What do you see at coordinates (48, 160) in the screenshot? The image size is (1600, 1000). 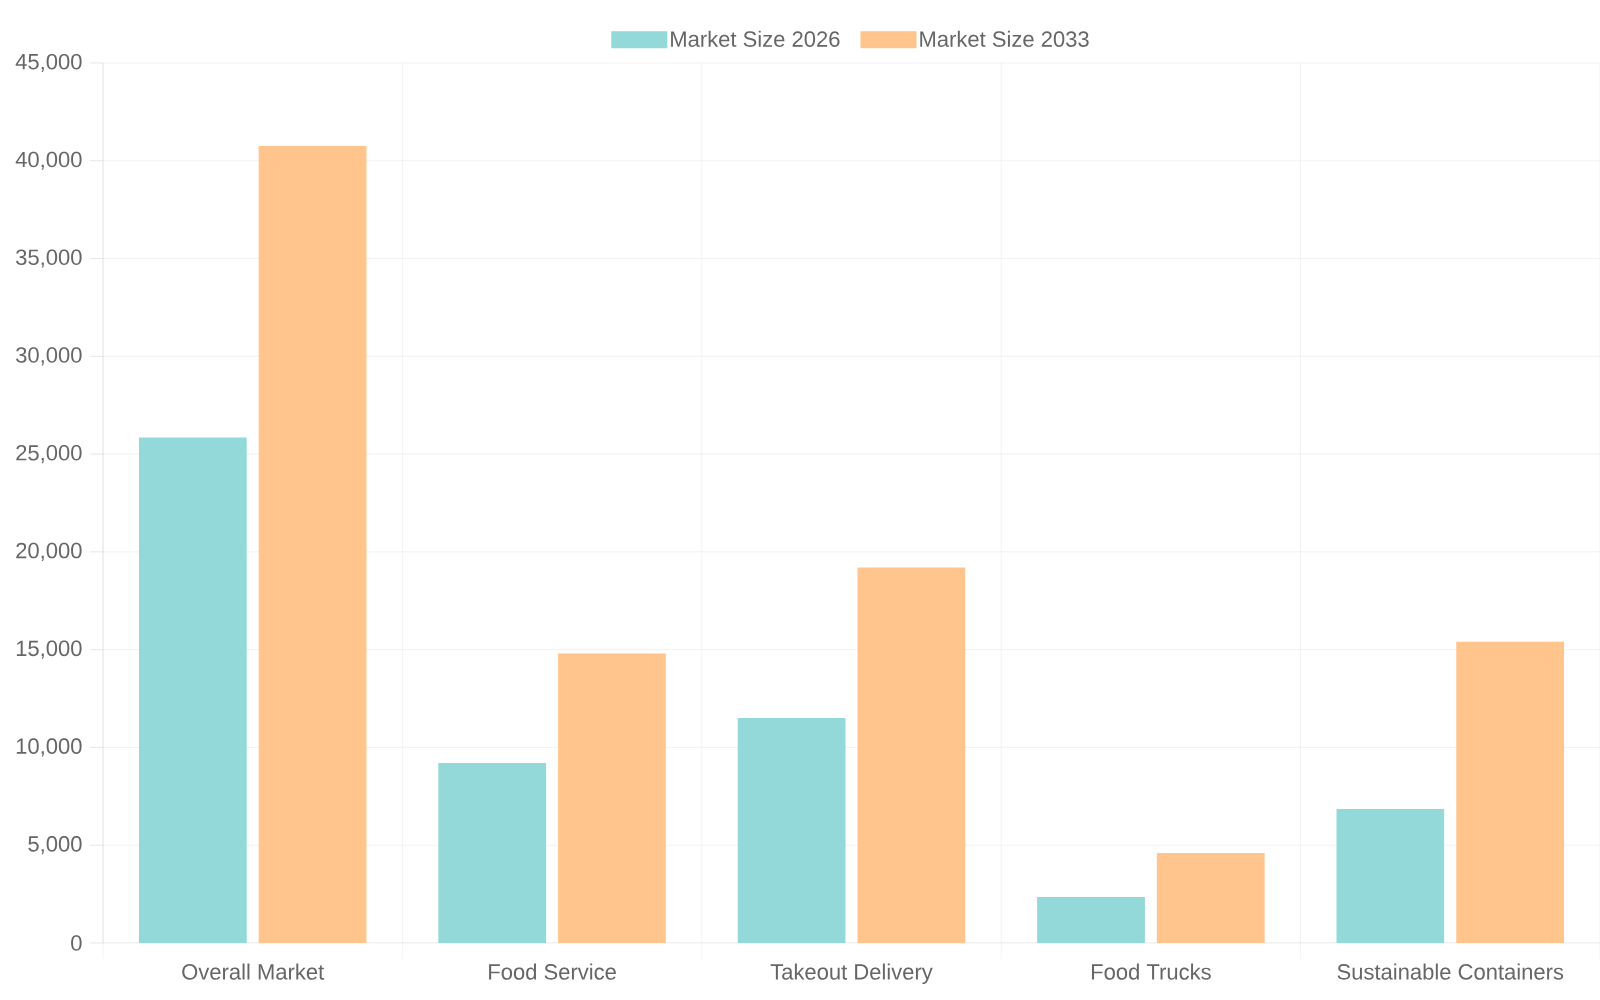 I see `y-tick-label: 40,000` at bounding box center [48, 160].